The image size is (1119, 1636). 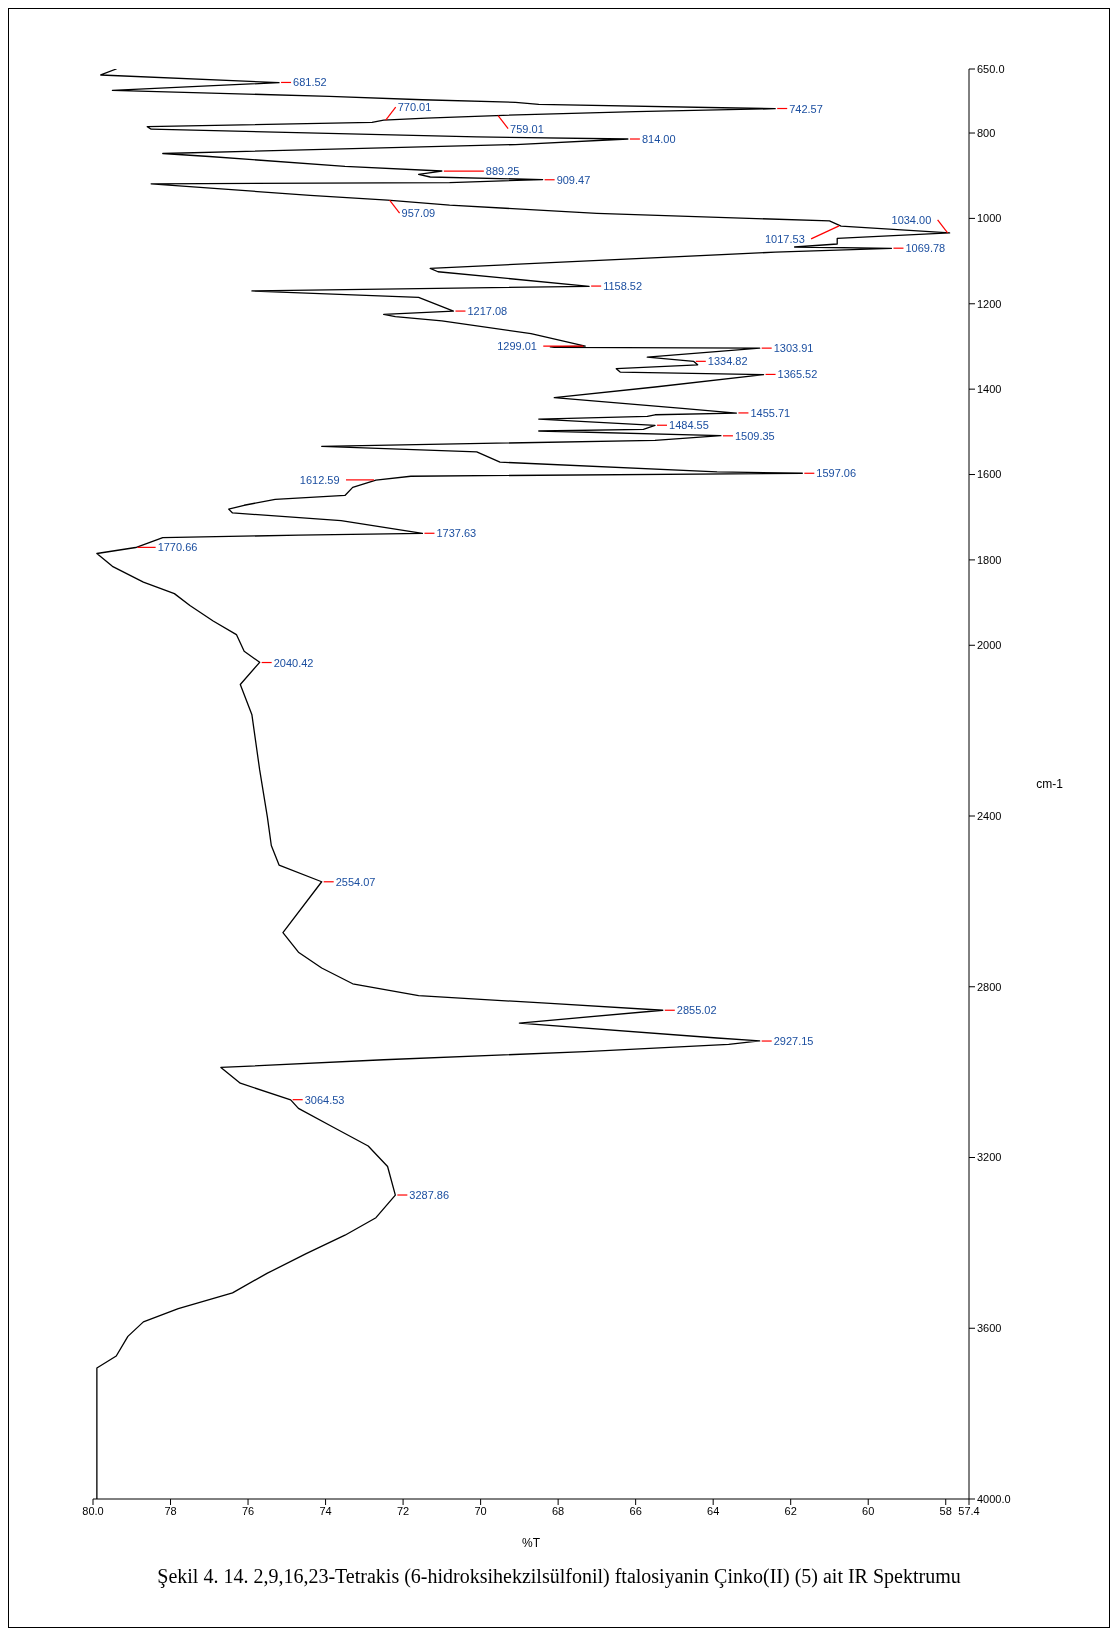 What do you see at coordinates (784, 238) in the screenshot?
I see `annotation: 1017.53` at bounding box center [784, 238].